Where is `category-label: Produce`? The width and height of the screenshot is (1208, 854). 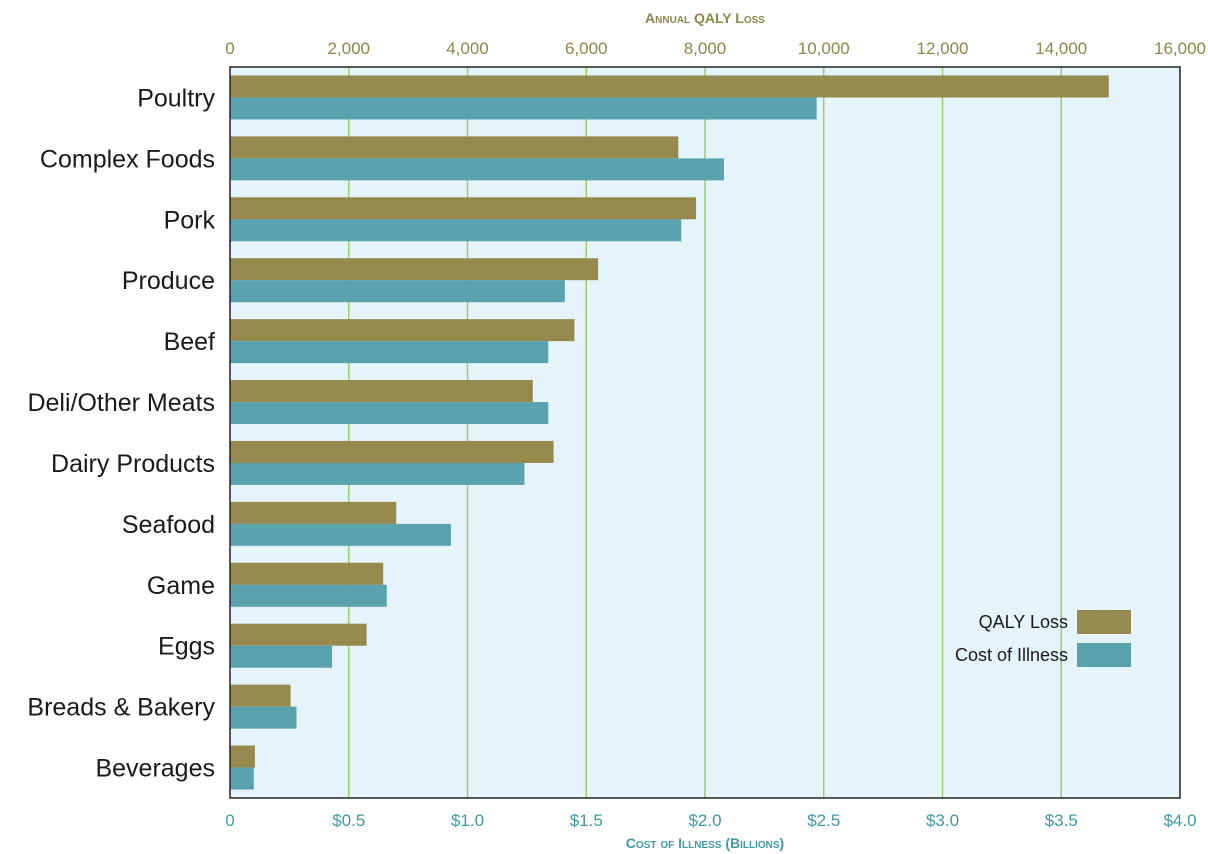
category-label: Produce is located at coordinates (168, 281).